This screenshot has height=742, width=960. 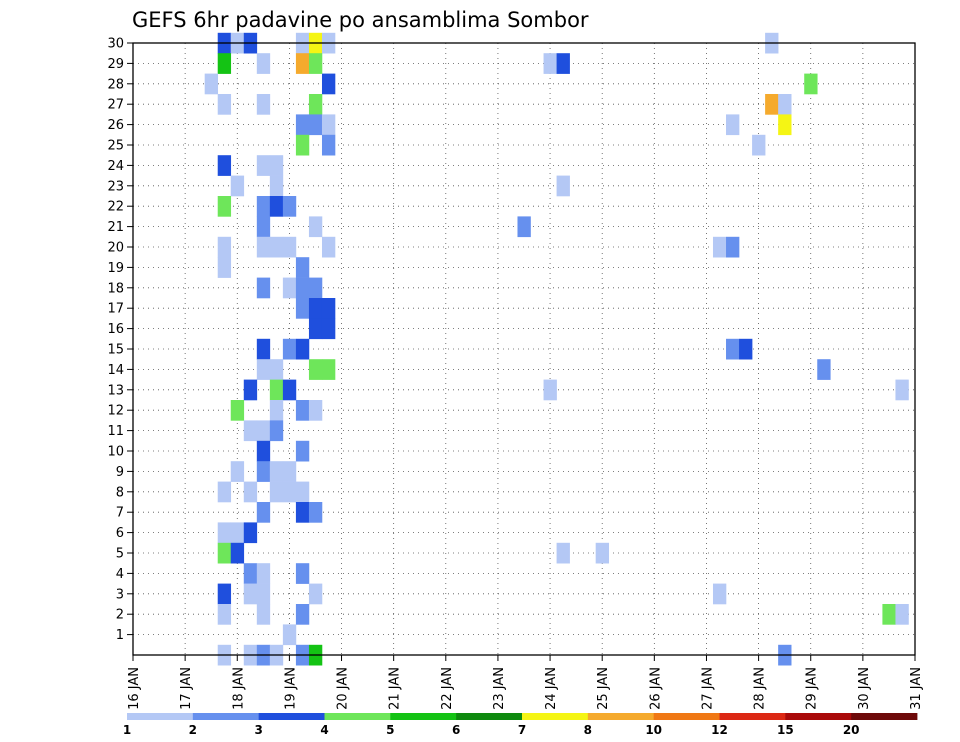 What do you see at coordinates (115, 288) in the screenshot?
I see `y-tick-label: 18` at bounding box center [115, 288].